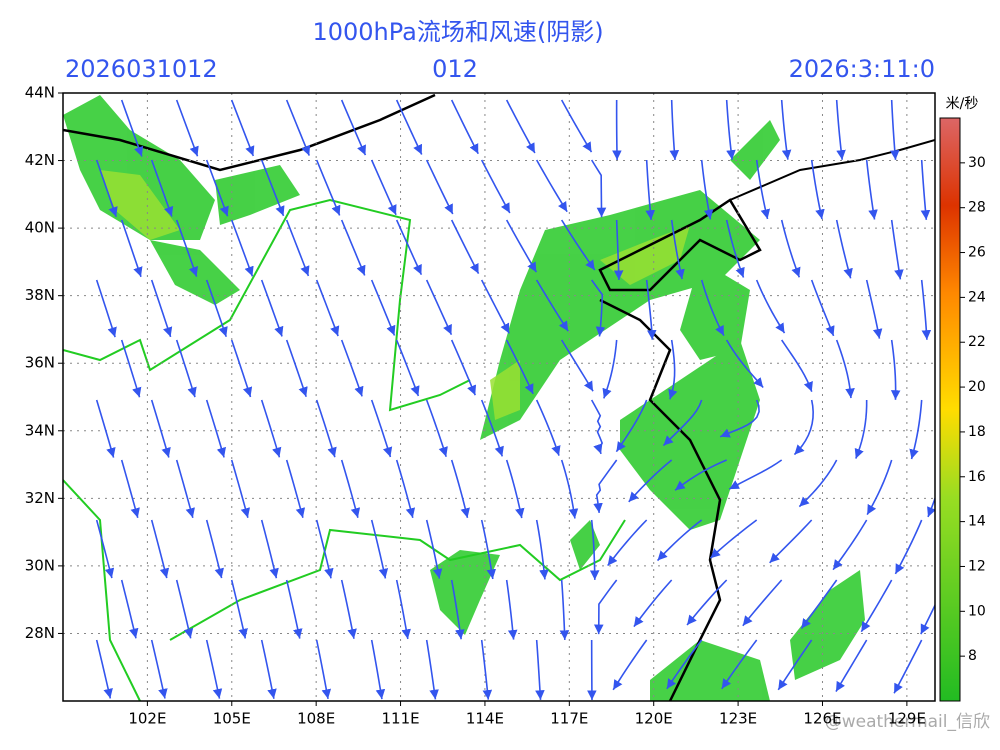 The height and width of the screenshot is (750, 1000). I want to click on colorbar-label: 14, so click(977, 522).